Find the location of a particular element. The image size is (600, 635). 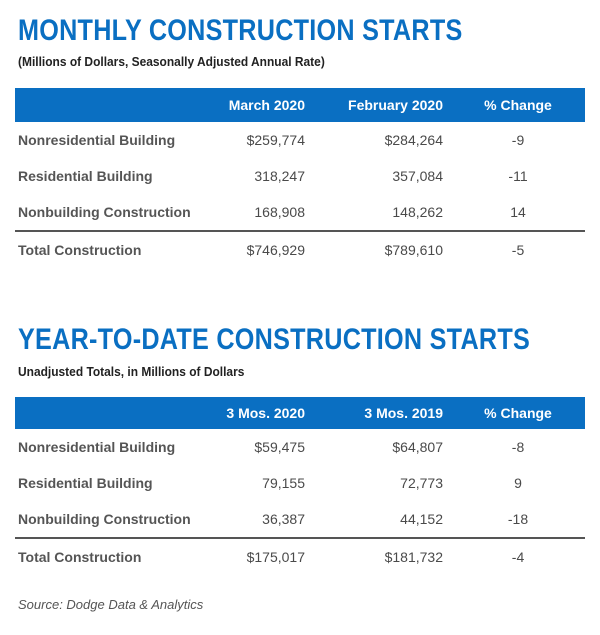

source-note: Source: Dodge Data & Analytics is located at coordinates (111, 604).